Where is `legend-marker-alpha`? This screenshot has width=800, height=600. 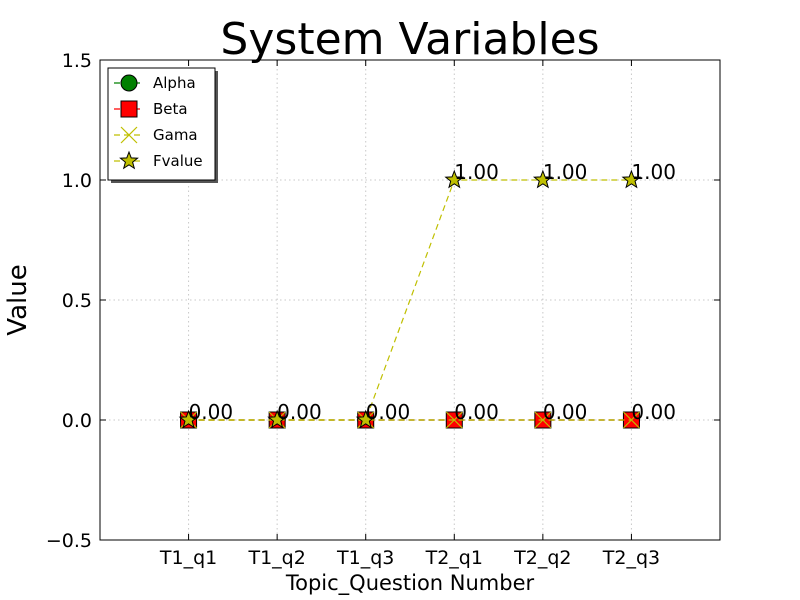 legend-marker-alpha is located at coordinates (129, 83).